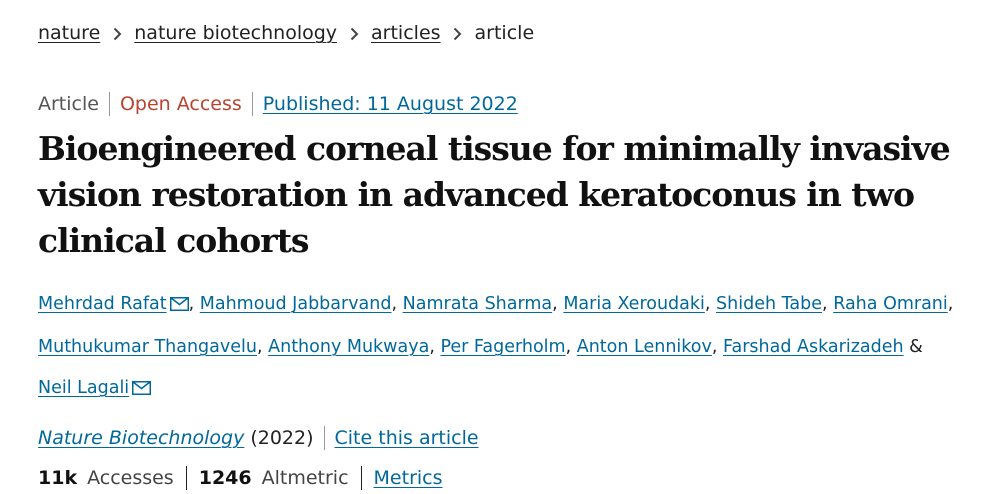  Describe the element at coordinates (890, 304) in the screenshot. I see `author-link: Raha Omrani` at that location.